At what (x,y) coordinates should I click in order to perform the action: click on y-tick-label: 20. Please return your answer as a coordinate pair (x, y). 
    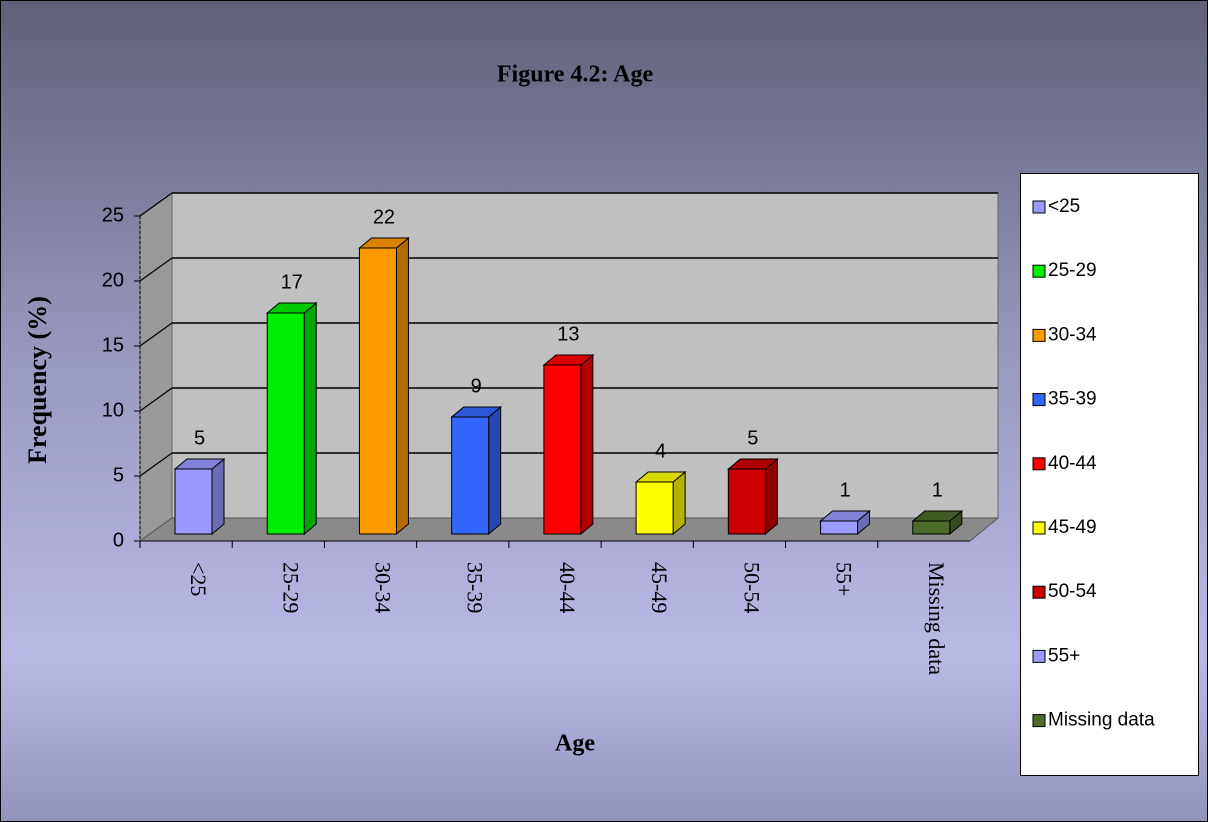
    Looking at the image, I should click on (113, 280).